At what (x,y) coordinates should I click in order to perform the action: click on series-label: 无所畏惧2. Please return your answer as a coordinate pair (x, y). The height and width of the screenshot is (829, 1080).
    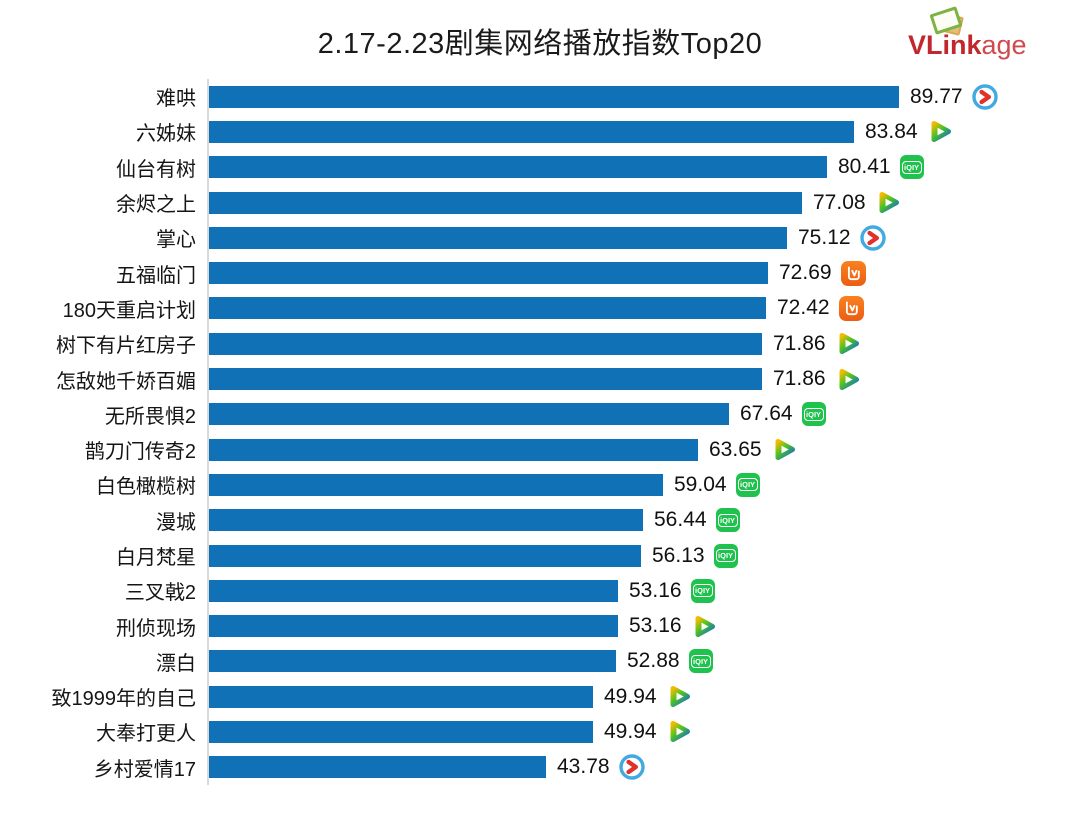
    Looking at the image, I should click on (150, 416).